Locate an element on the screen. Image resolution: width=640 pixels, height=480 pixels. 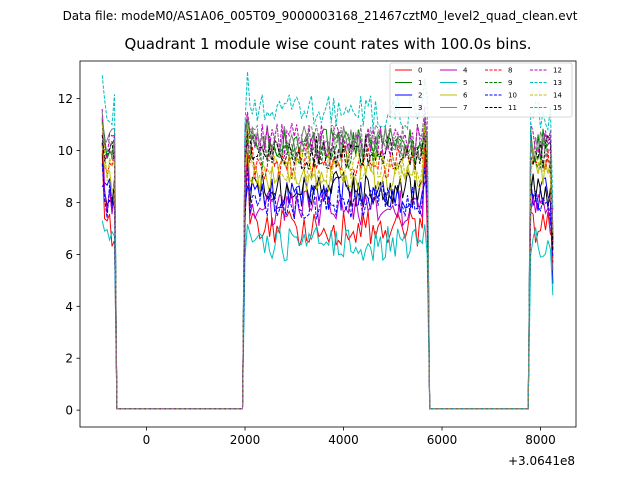
y-tick-label: 4 is located at coordinates (69, 307).